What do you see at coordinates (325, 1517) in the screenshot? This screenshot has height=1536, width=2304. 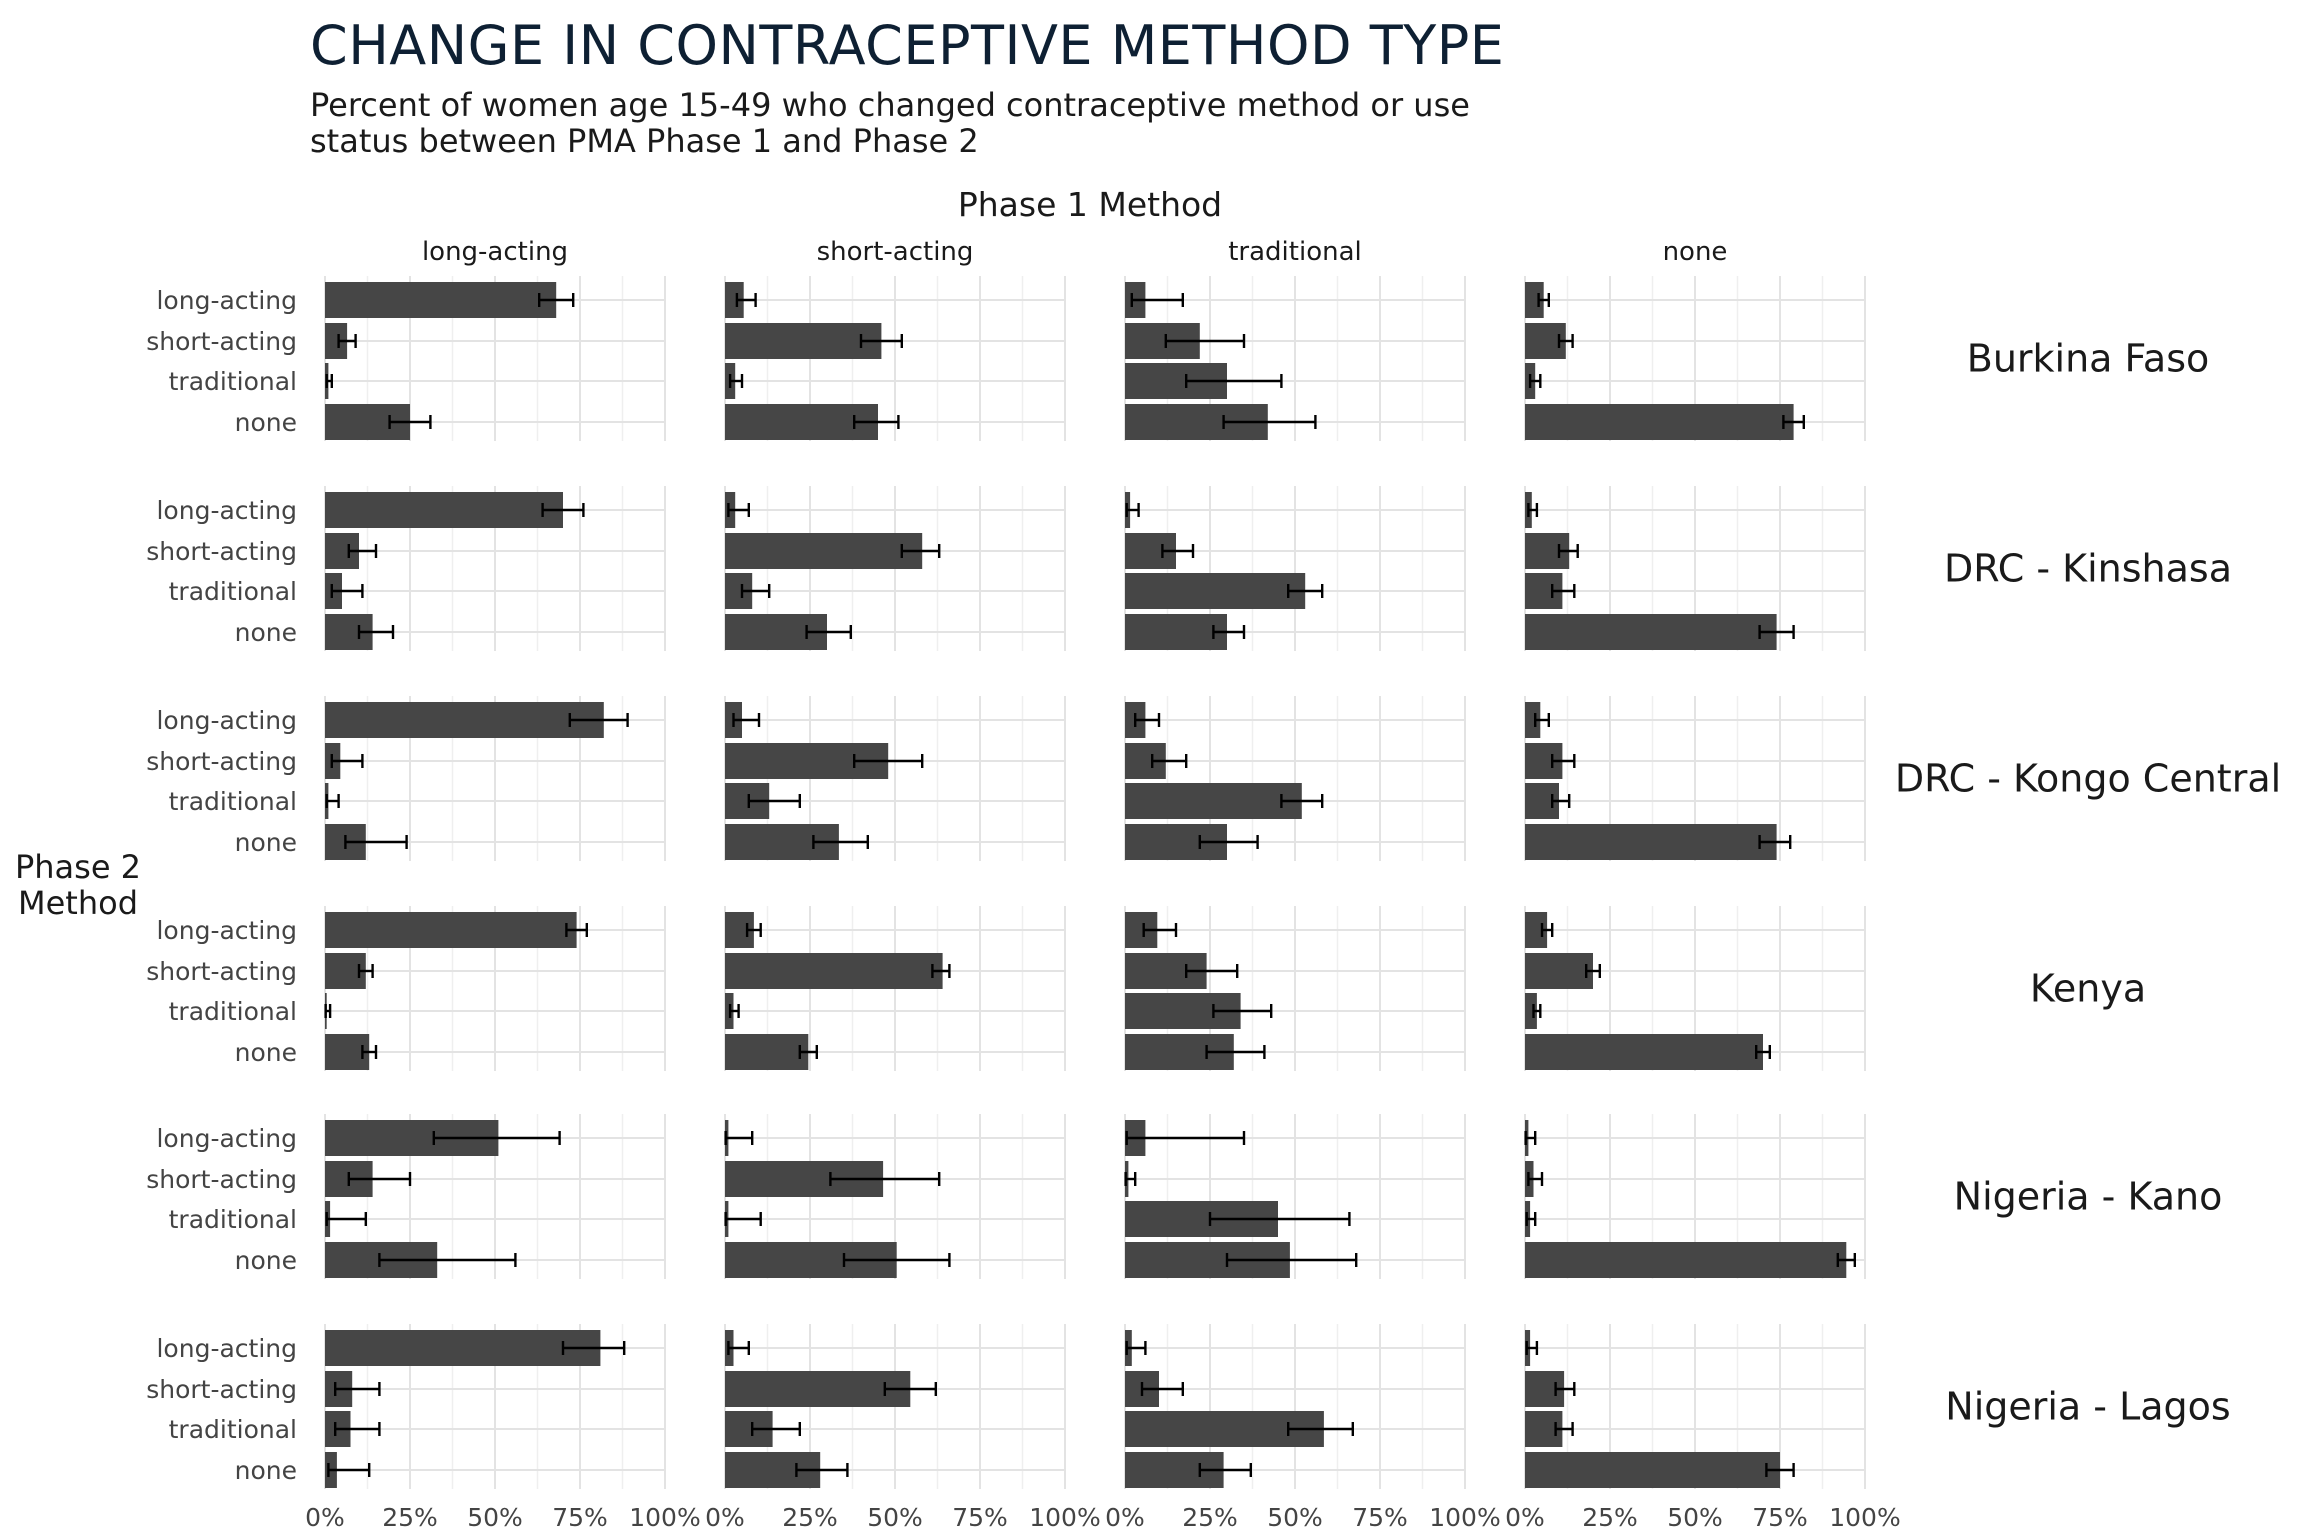 I see `x-tick-label: 0%` at bounding box center [325, 1517].